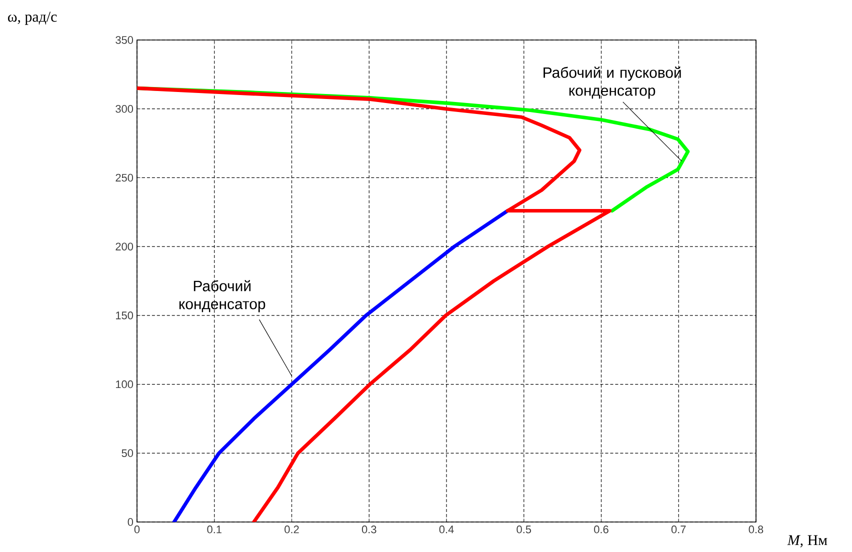  What do you see at coordinates (369, 530) in the screenshot?
I see `x-tick-label: 0.3` at bounding box center [369, 530].